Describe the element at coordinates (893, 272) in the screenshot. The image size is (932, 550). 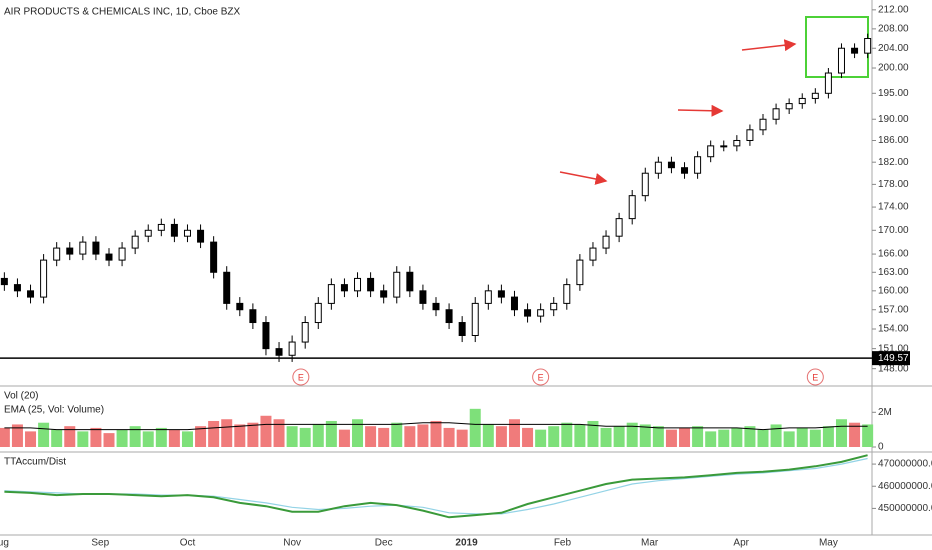
I see `y-tick-label: 163.00` at that location.